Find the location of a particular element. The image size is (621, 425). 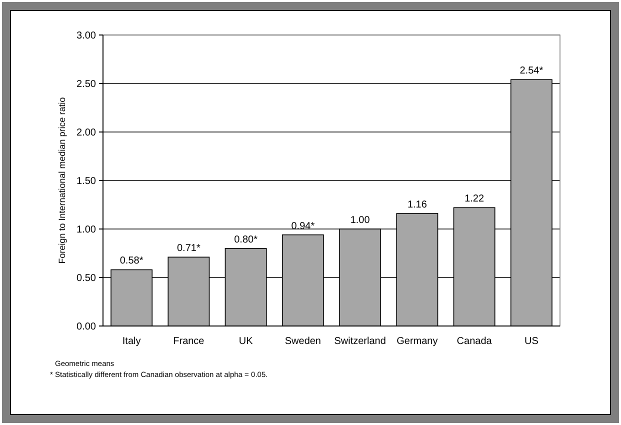

y-tick-label: 2.00 is located at coordinates (86, 133).